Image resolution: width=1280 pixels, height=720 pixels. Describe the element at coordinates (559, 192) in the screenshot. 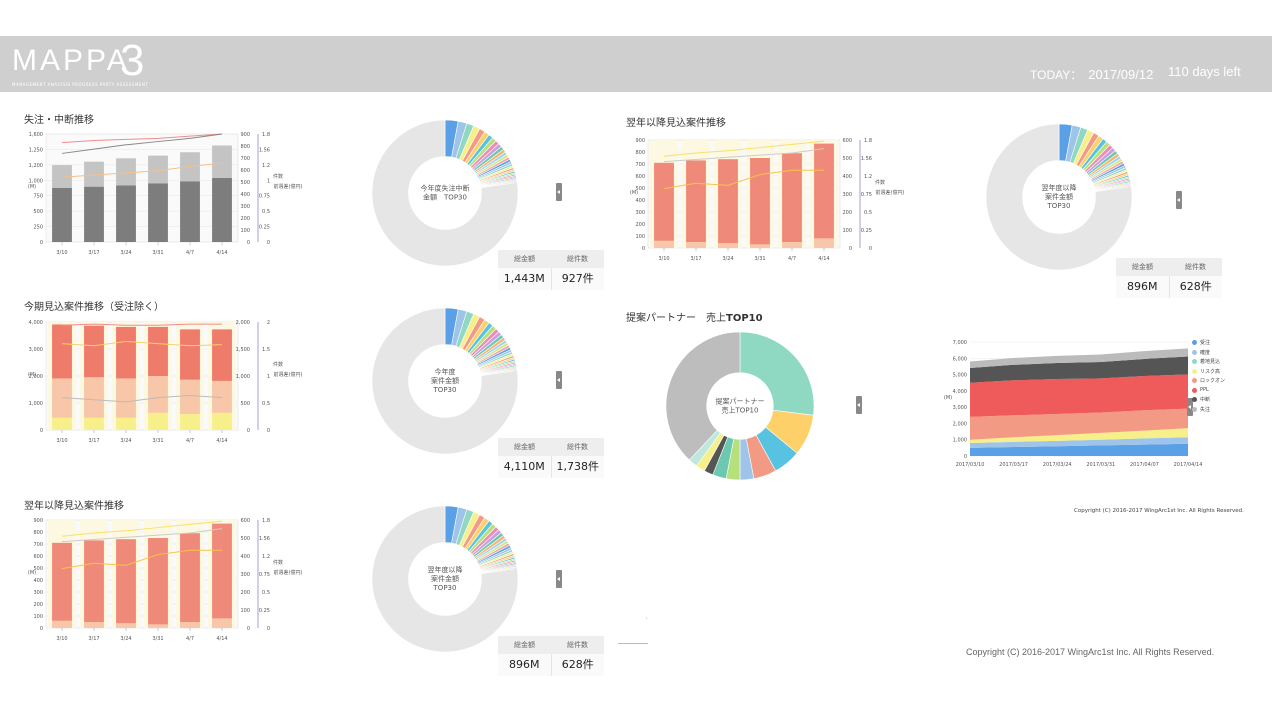

I see `lost-panel-toggle` at that location.